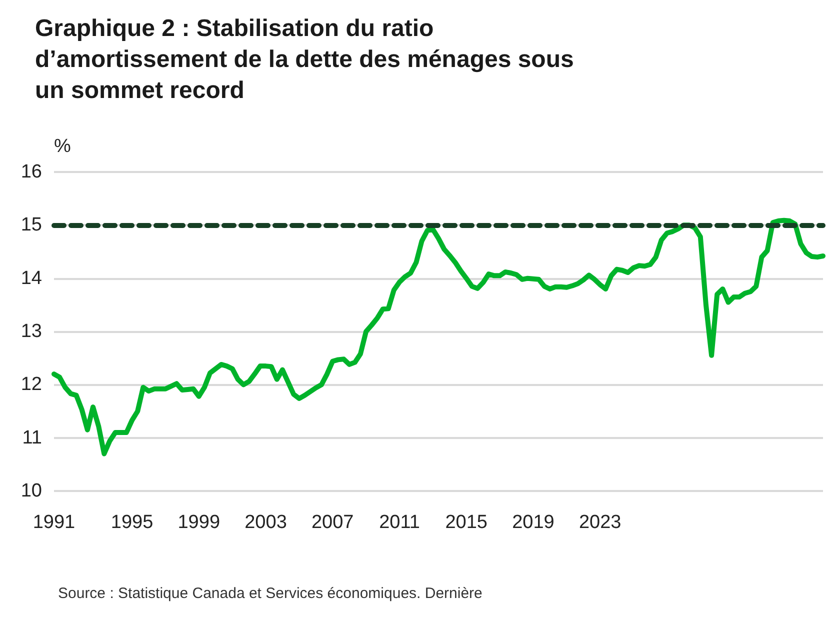 Image resolution: width=827 pixels, height=617 pixels. What do you see at coordinates (31, 172) in the screenshot?
I see `y-tick-label: 16` at bounding box center [31, 172].